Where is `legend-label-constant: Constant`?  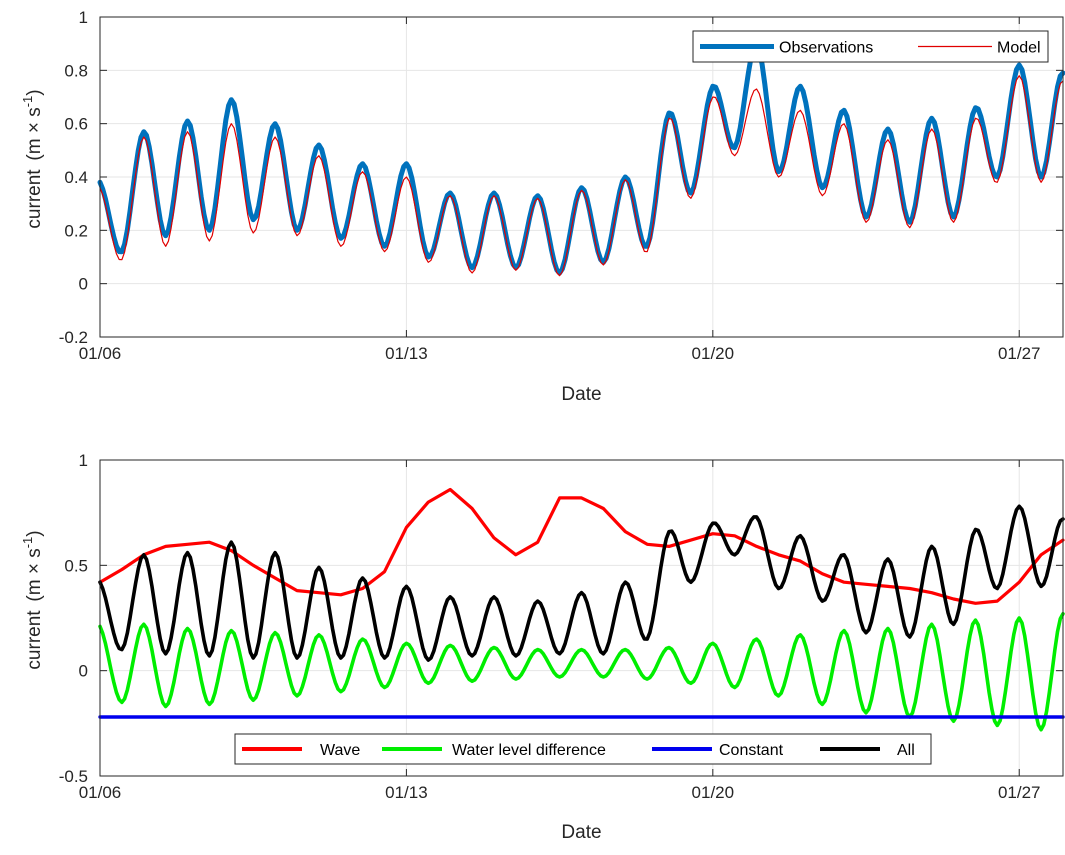 legend-label-constant: Constant is located at coordinates (751, 750).